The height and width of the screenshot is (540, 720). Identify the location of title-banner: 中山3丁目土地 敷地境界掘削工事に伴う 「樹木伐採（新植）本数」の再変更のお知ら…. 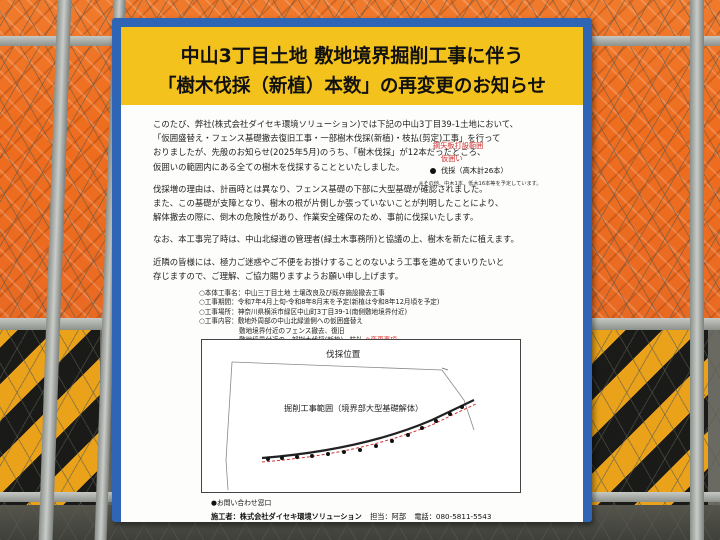
(352, 66).